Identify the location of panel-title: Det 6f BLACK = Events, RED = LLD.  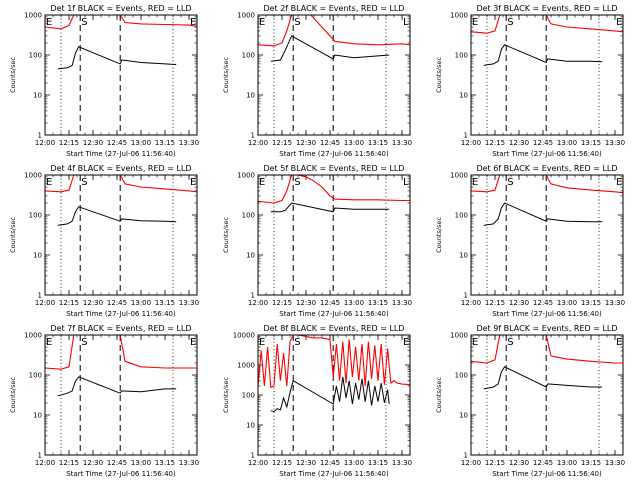
(546, 168).